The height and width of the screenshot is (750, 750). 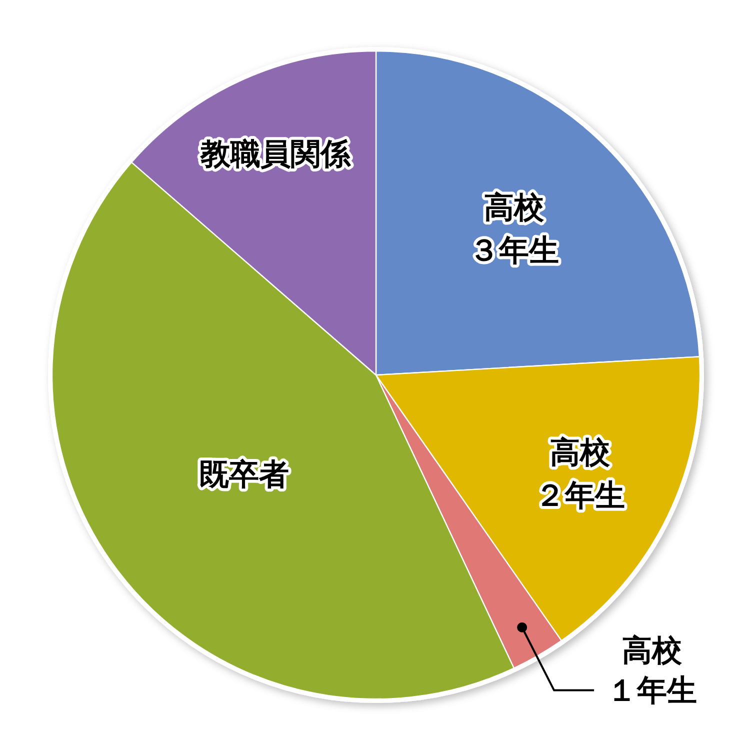 I want to click on slice-label: 教職員関係, so click(x=275, y=154).